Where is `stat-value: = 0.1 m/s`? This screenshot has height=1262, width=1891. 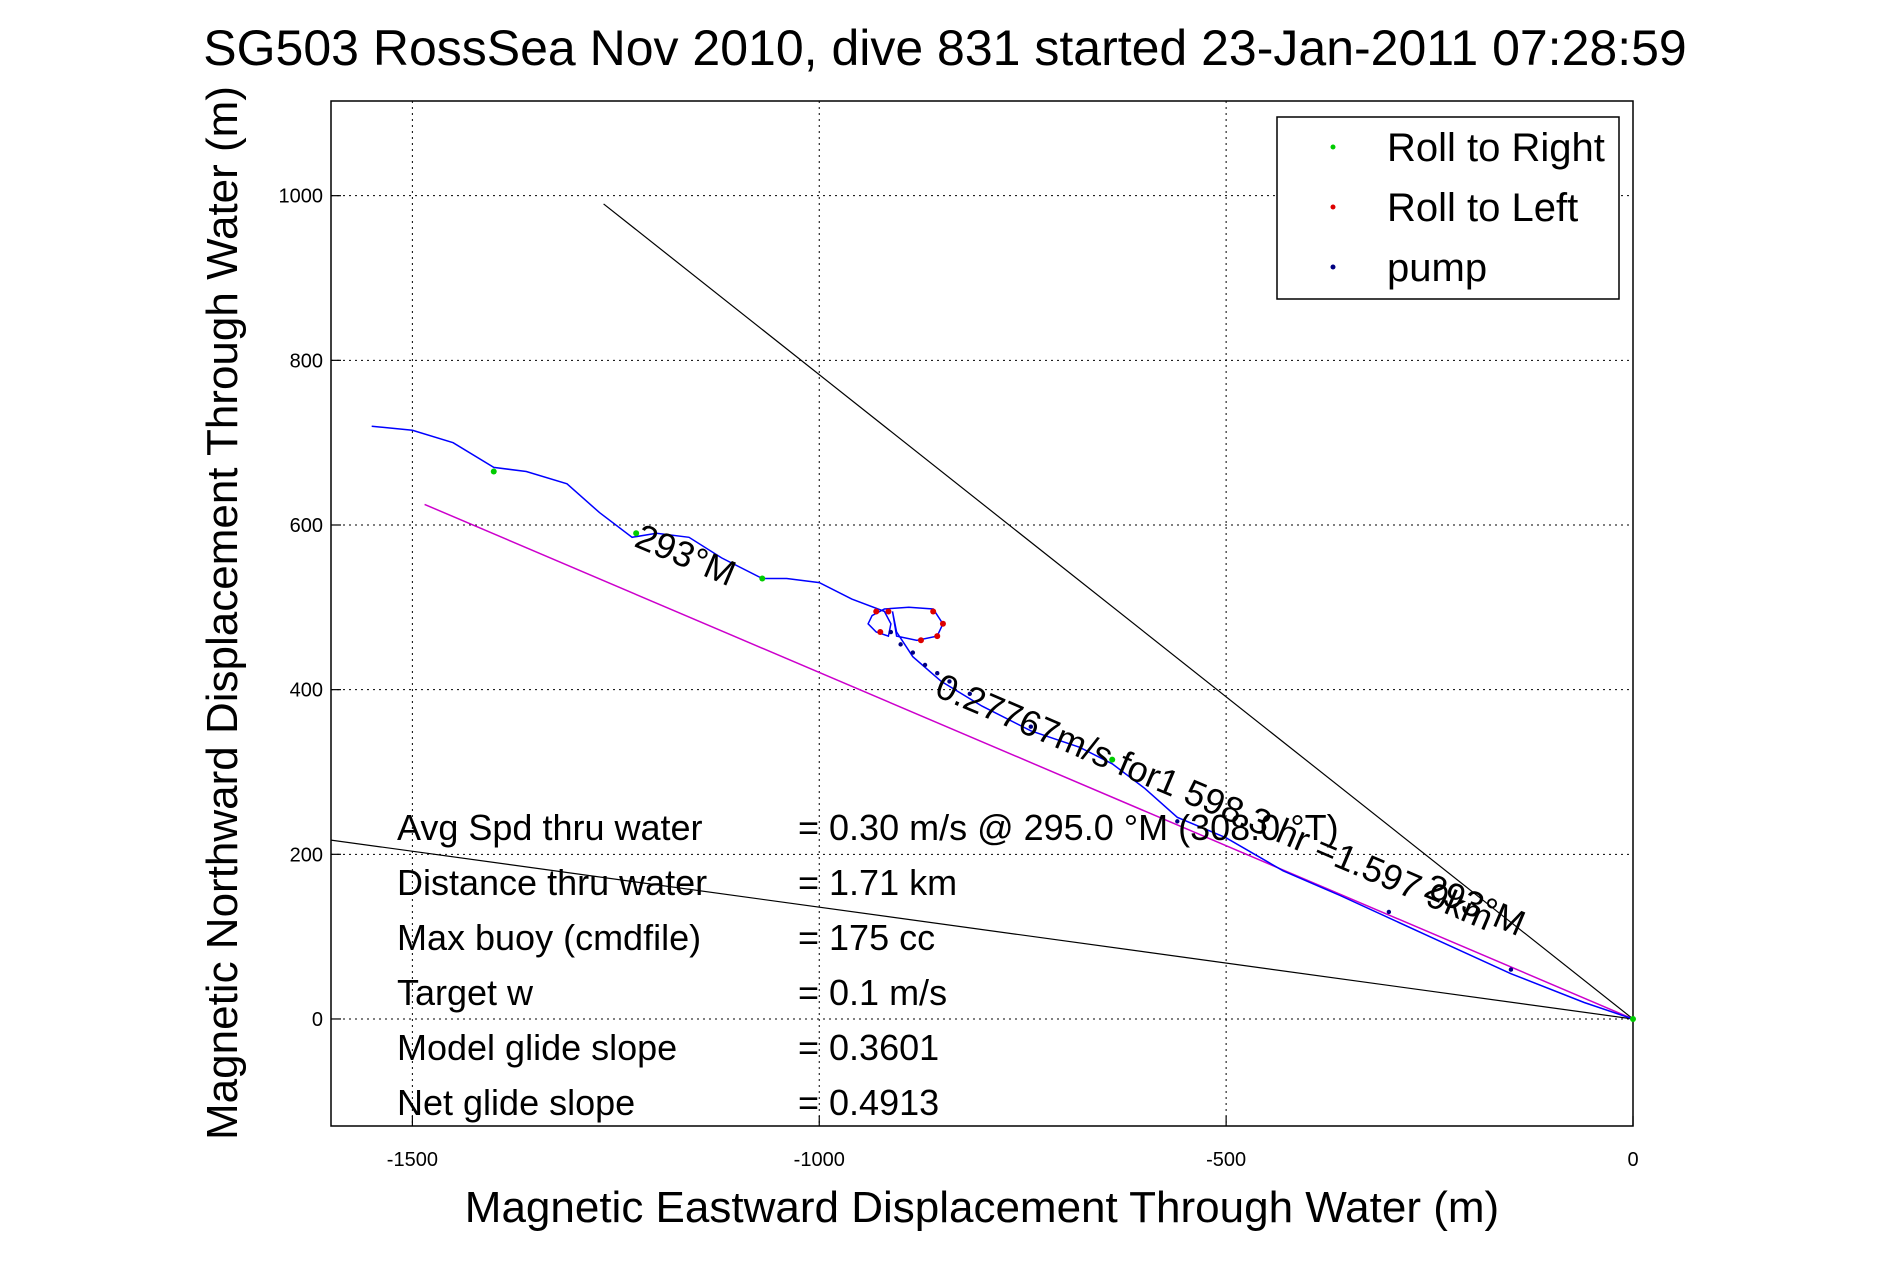
stat-value: = 0.1 m/s is located at coordinates (872, 992).